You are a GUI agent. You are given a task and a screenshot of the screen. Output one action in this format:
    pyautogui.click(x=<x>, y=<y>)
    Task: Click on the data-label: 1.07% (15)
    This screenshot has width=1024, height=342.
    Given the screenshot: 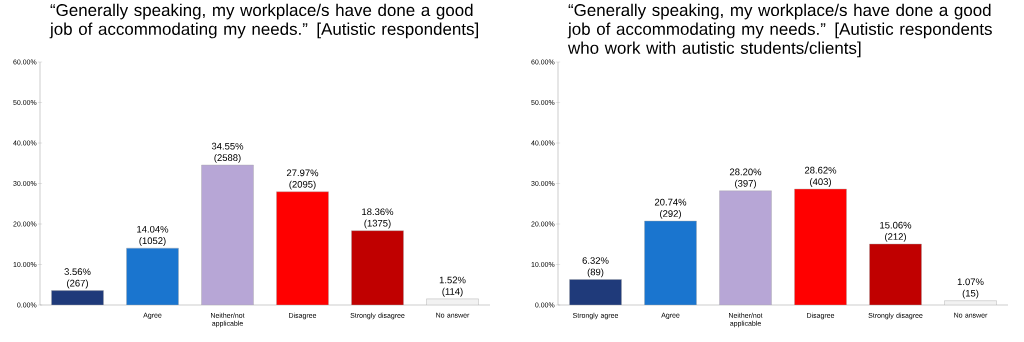 What is the action you would take?
    pyautogui.click(x=970, y=288)
    